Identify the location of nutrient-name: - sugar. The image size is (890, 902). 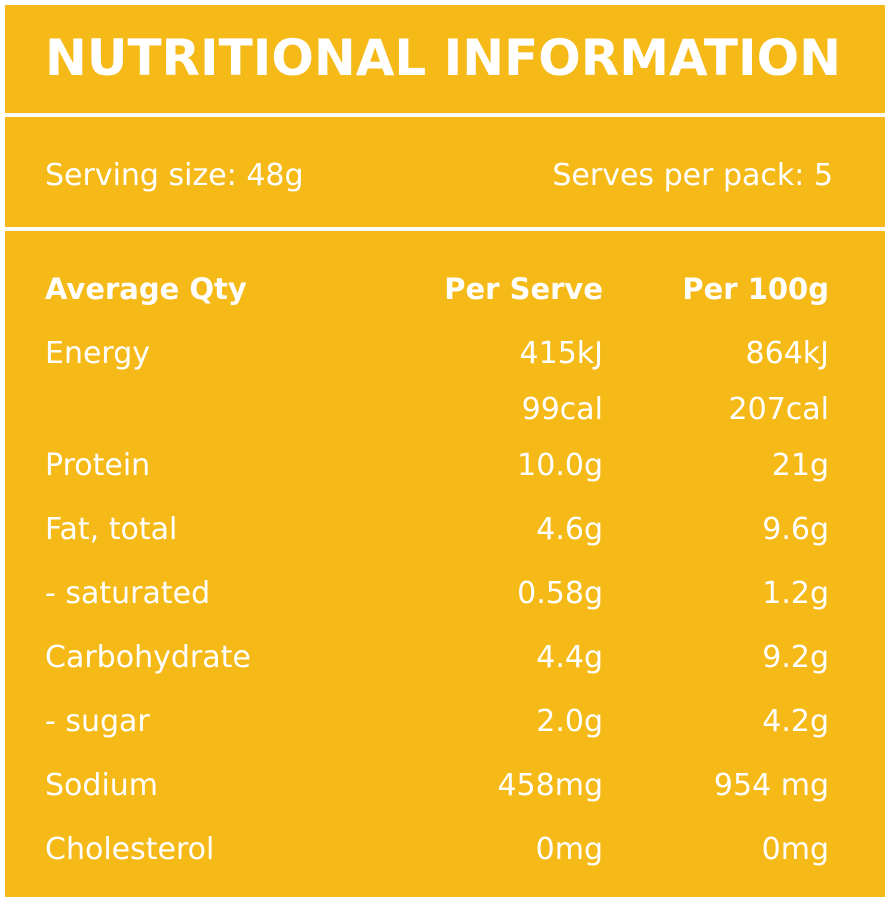
(97, 721).